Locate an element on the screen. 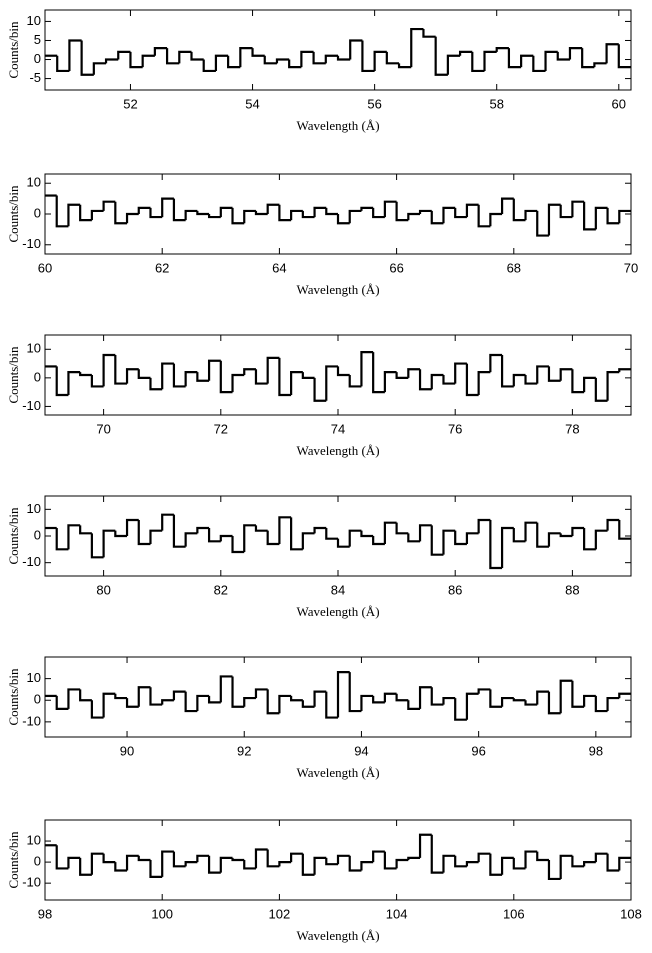  y-tick-label: -5 is located at coordinates (35, 77).